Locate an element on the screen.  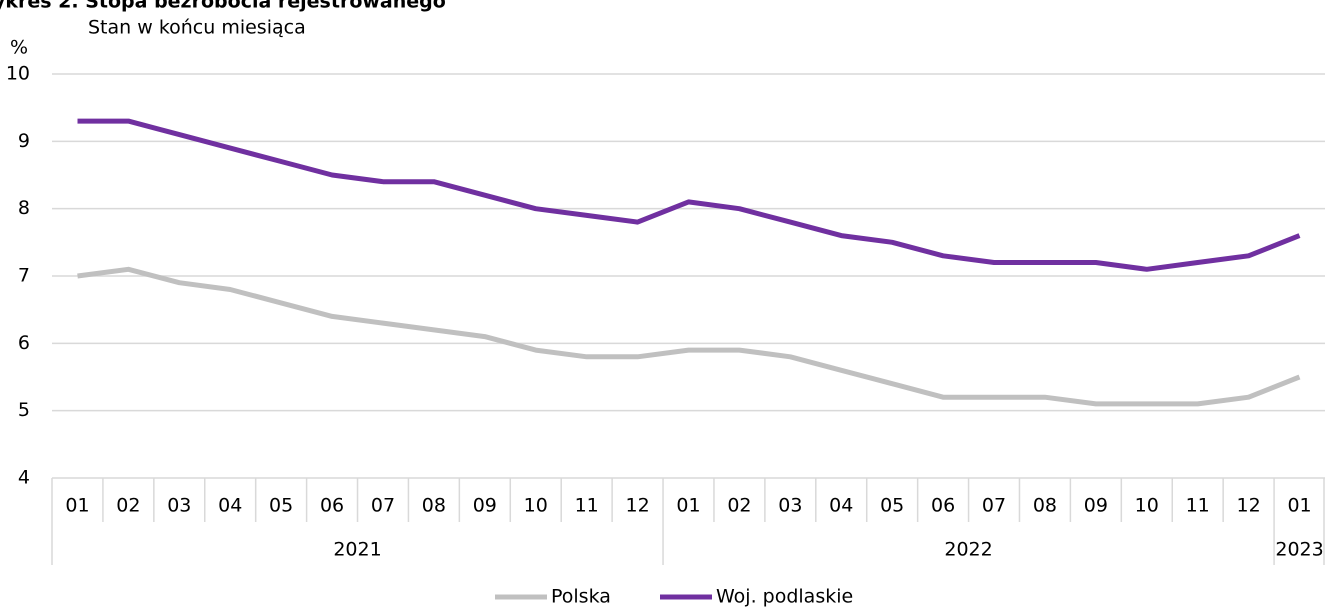
group-label: 2023 is located at coordinates (1299, 550).